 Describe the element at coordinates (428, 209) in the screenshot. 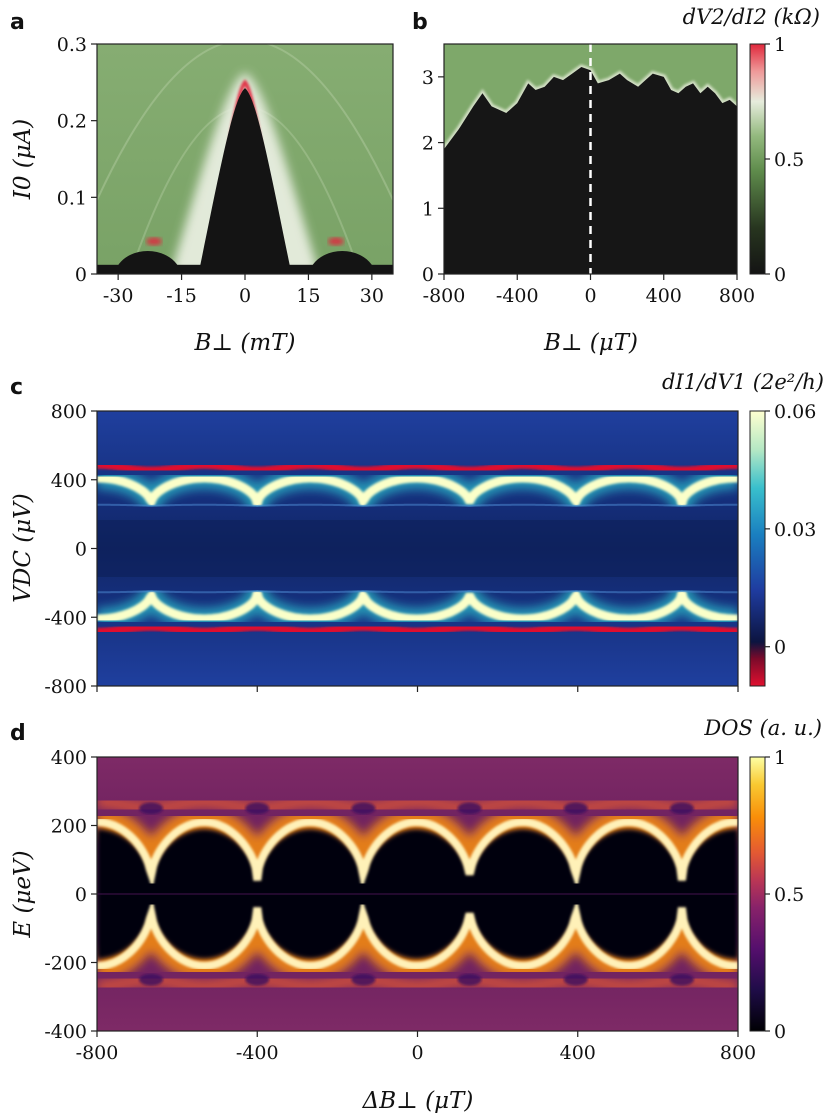

I see `y-tick-label: 1` at that location.